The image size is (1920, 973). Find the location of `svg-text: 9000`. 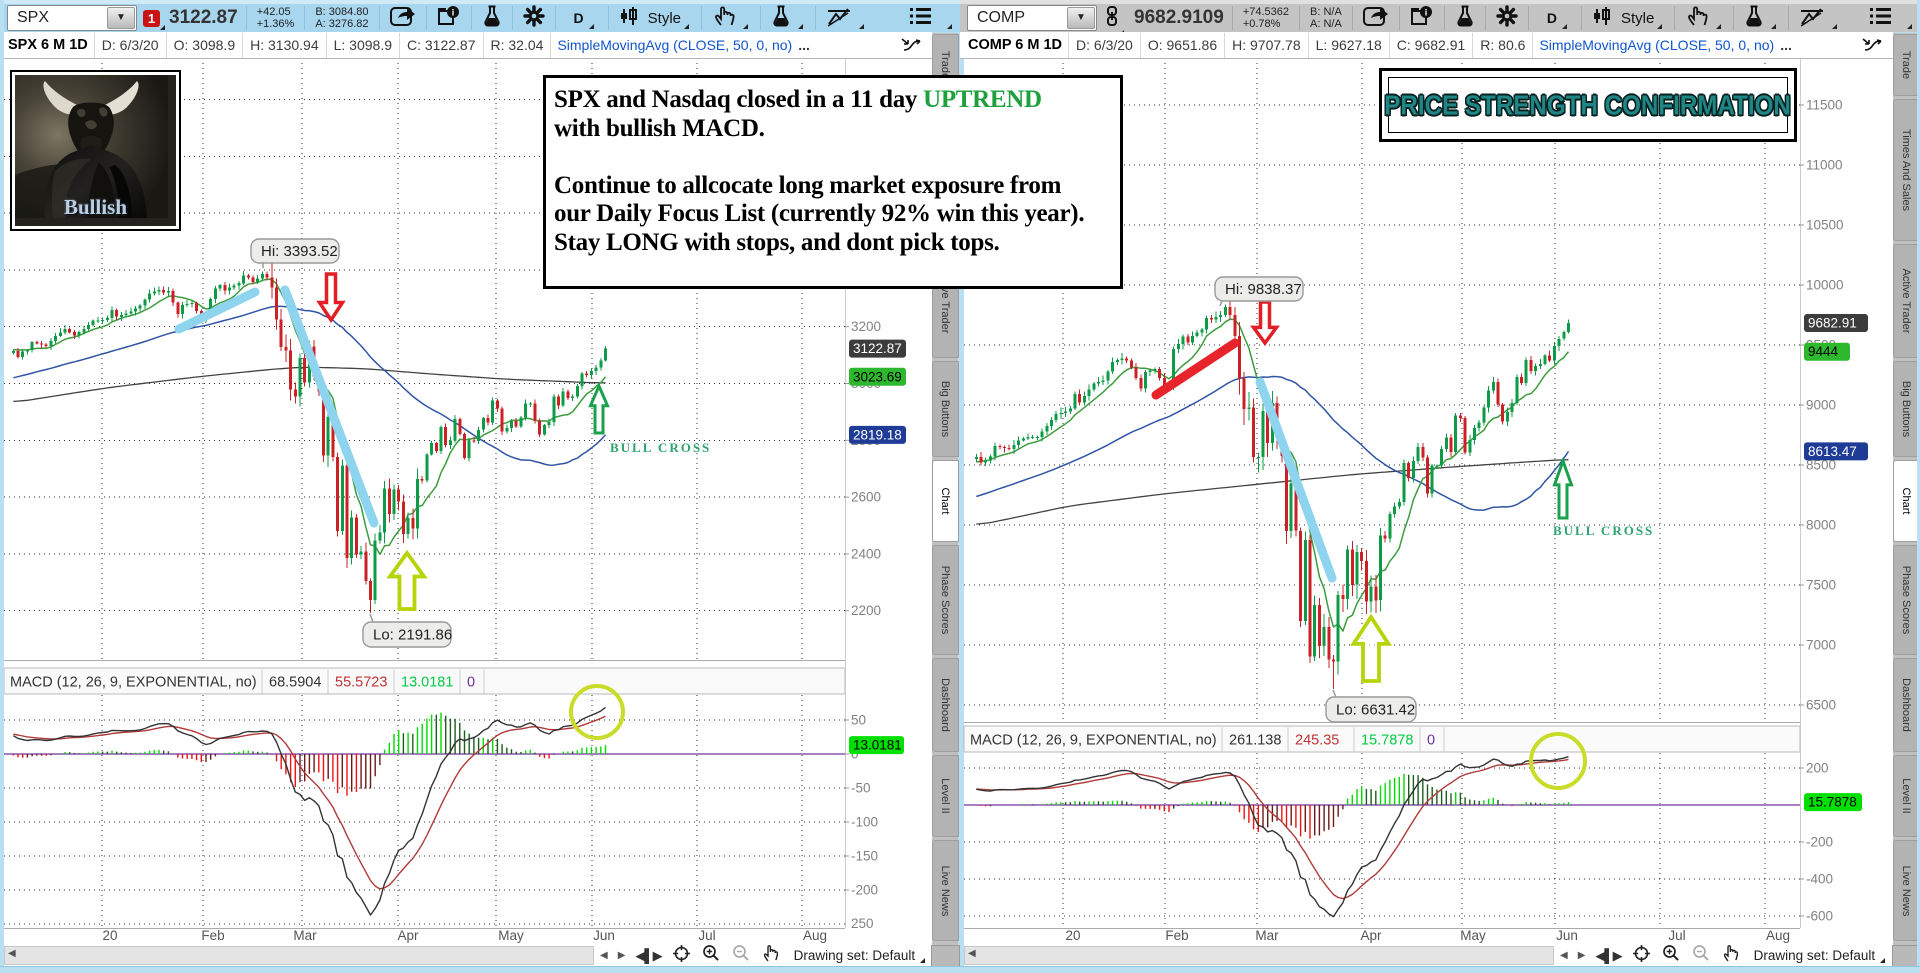

svg-text: 9000 is located at coordinates (1821, 405).